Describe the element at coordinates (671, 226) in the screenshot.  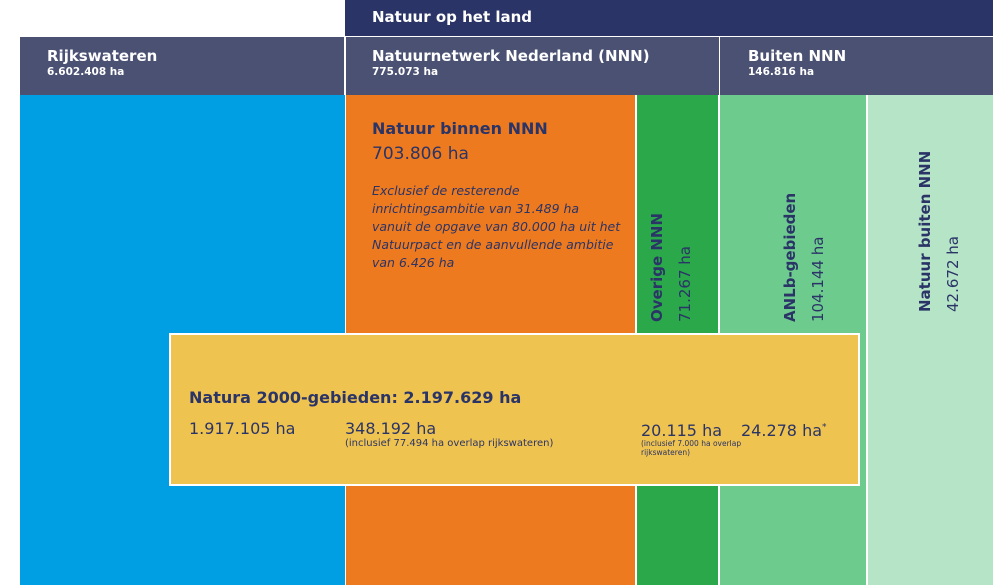
I see `vertical-label: Overige NNN 71.267 ha` at that location.